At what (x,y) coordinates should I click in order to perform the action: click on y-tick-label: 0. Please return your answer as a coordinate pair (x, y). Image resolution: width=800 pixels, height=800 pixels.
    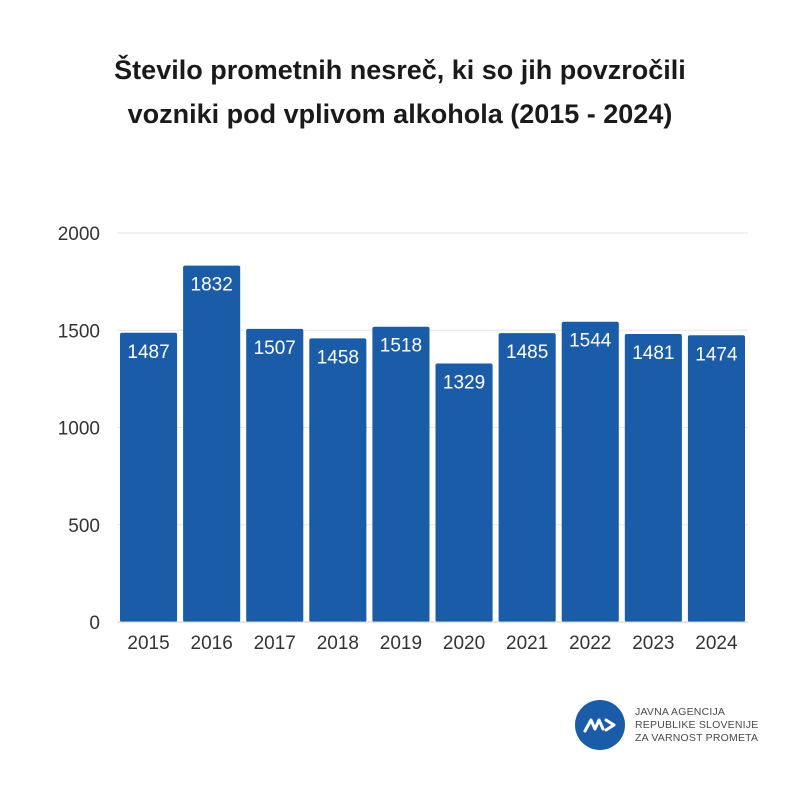
    Looking at the image, I should click on (94, 623).